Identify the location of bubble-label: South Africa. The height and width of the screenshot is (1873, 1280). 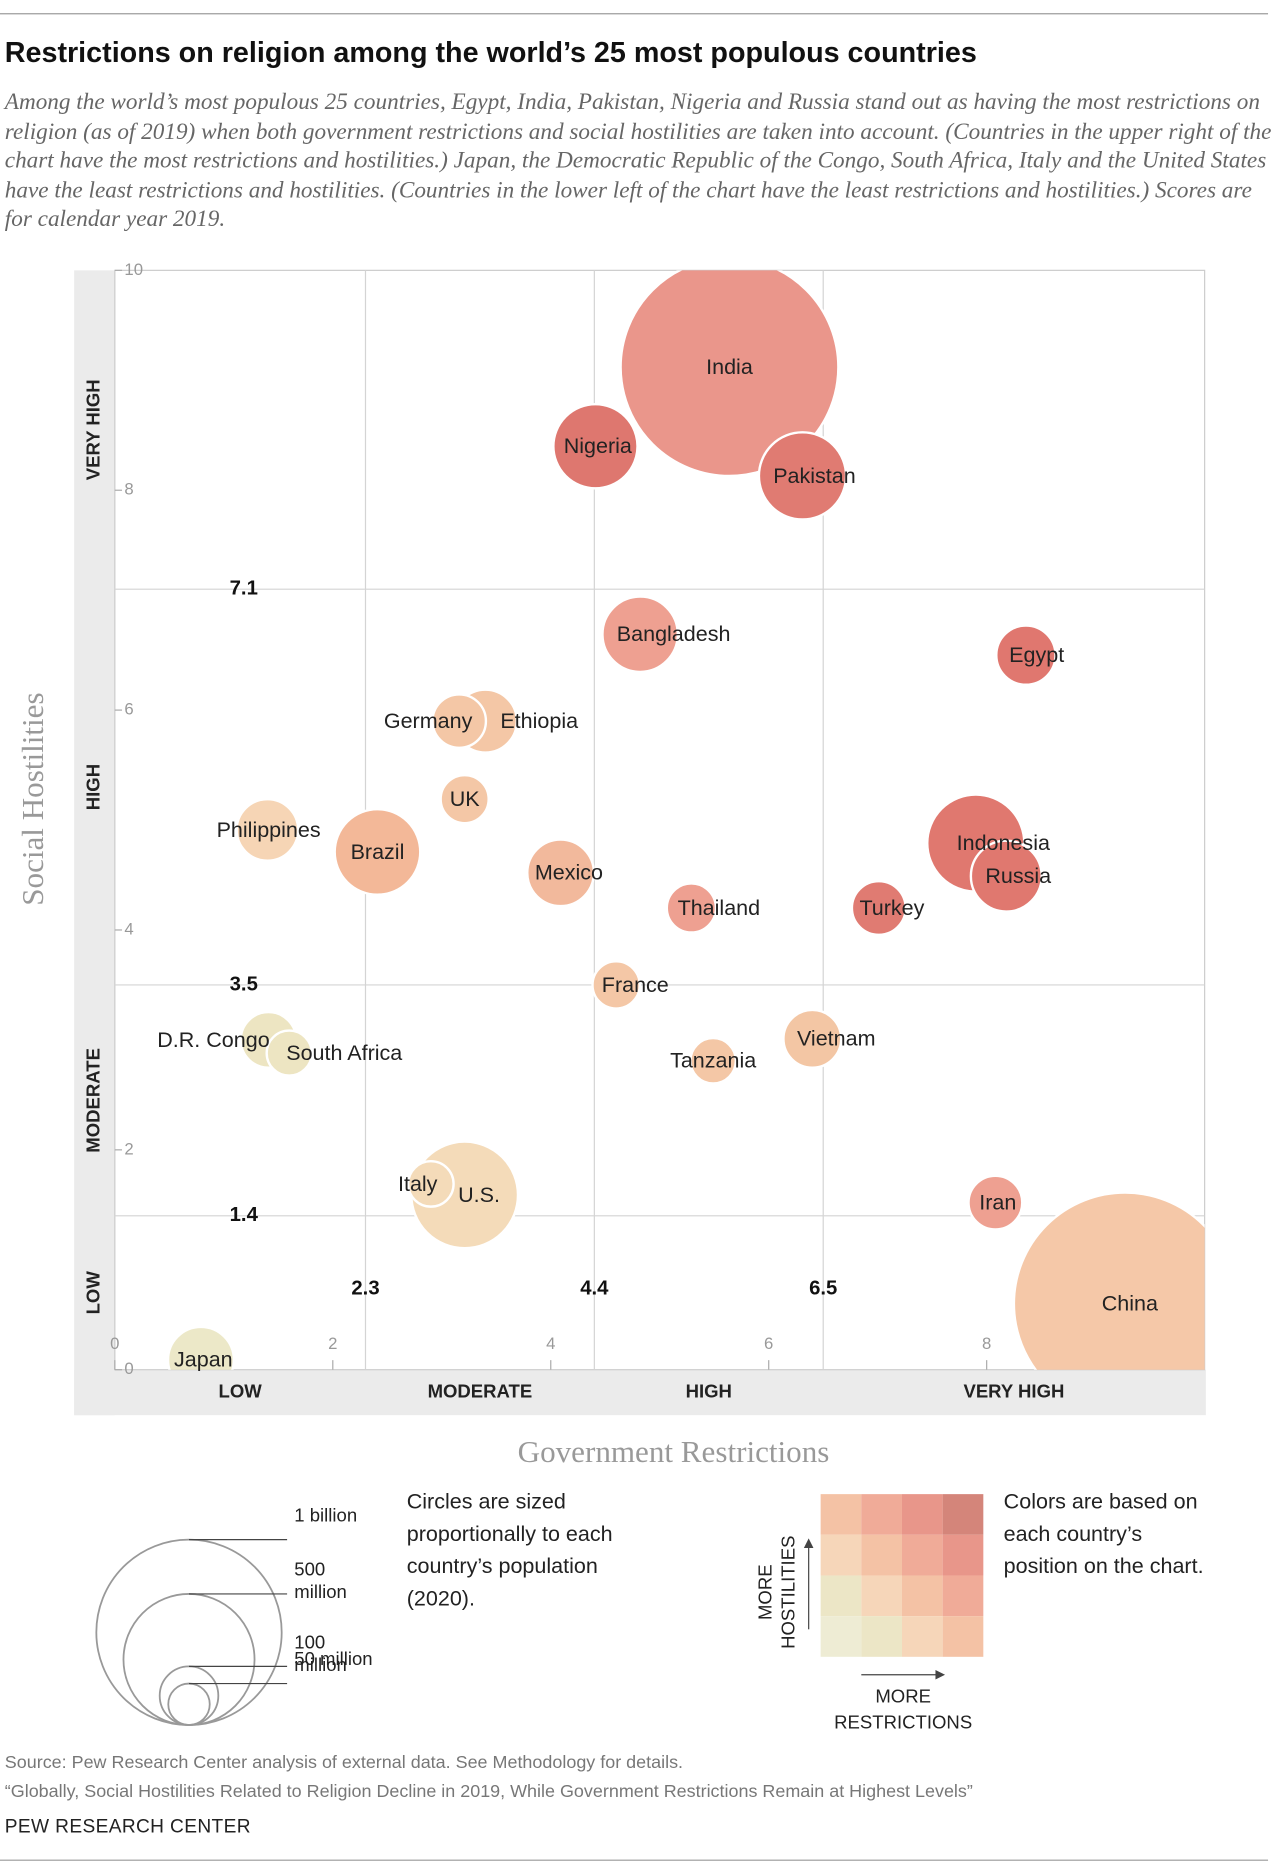
(344, 1053).